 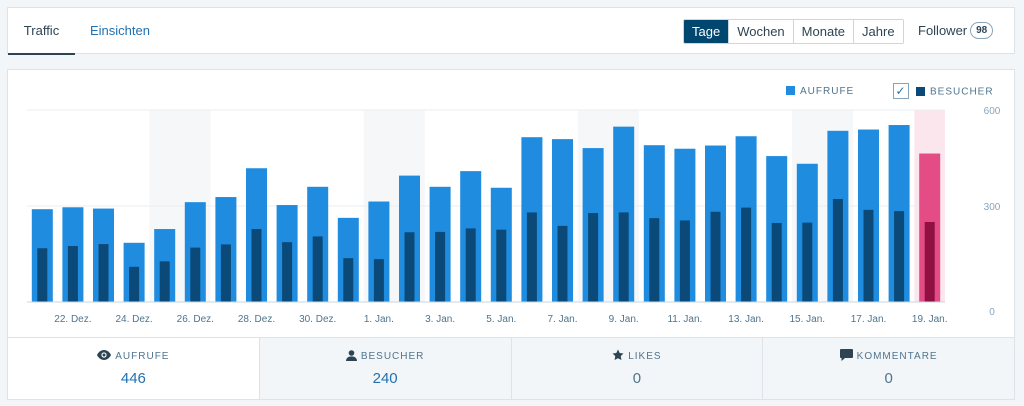 I want to click on legend-besucher: ✓ BESUCHER, so click(x=943, y=91).